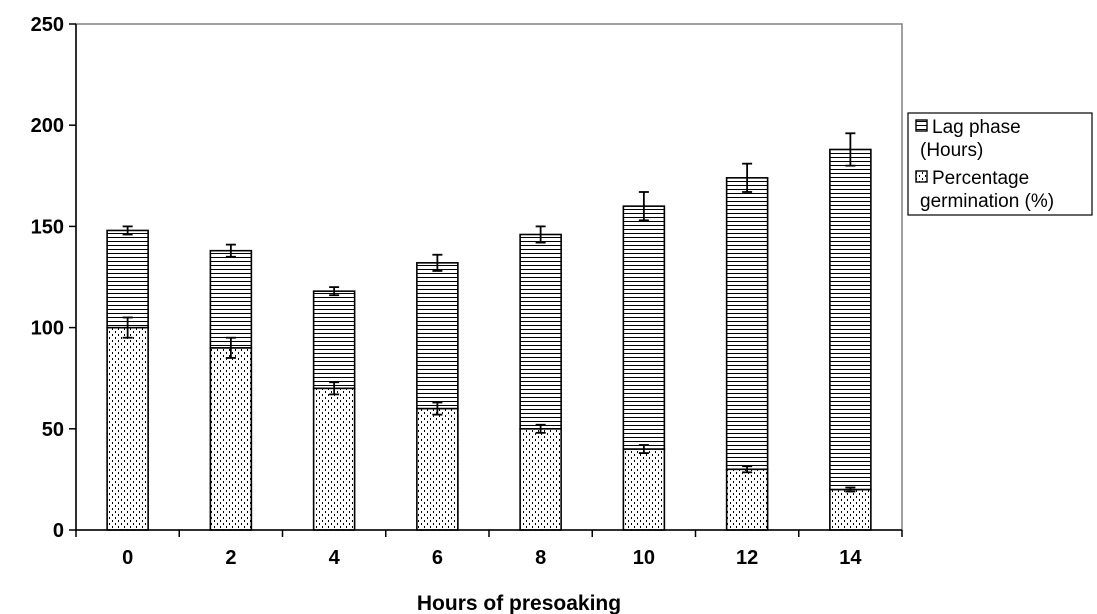 The width and height of the screenshot is (1097, 614). I want to click on legend-label-lag-phase-0: Lag phase, so click(976, 127).